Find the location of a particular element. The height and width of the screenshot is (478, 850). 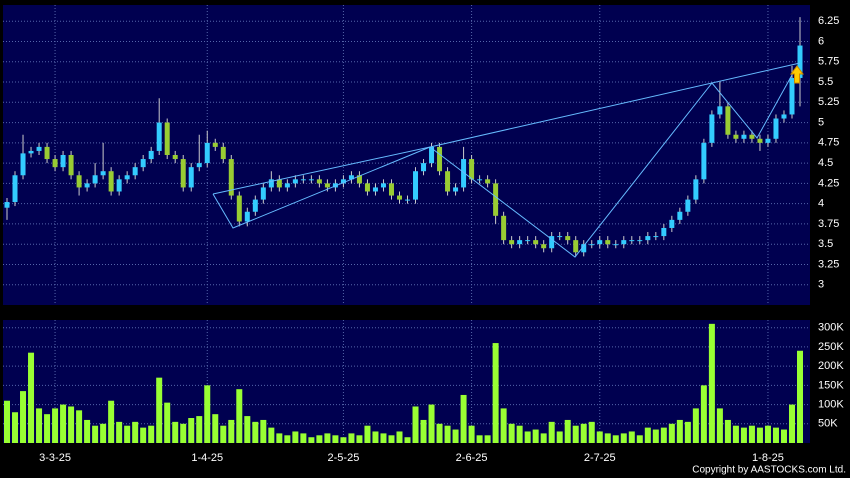

y-tick-label: 5.25 is located at coordinates (828, 102).